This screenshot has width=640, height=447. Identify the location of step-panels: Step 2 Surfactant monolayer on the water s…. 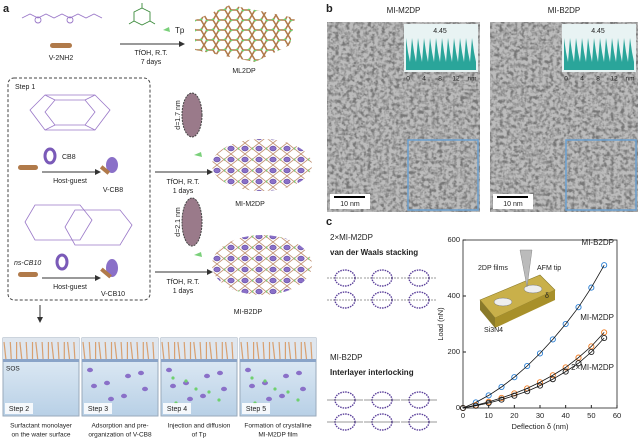
(159, 388).